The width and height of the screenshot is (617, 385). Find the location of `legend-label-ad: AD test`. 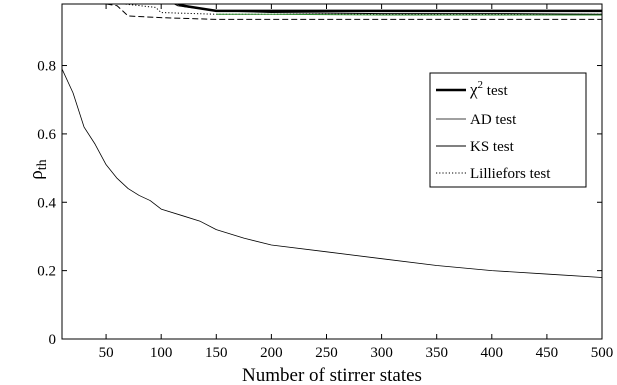

legend-label-ad: AD test is located at coordinates (493, 120).